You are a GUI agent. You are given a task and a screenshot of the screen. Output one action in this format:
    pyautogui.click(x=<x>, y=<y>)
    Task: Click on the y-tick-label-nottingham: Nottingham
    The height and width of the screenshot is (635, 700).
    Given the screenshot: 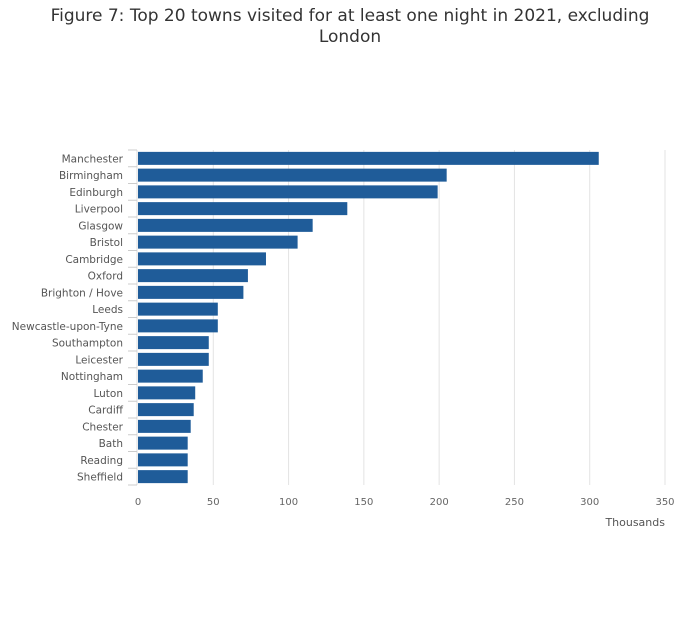 What is the action you would take?
    pyautogui.click(x=92, y=377)
    